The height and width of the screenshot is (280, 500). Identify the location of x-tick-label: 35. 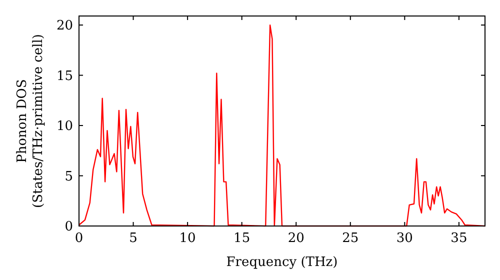
(459, 238).